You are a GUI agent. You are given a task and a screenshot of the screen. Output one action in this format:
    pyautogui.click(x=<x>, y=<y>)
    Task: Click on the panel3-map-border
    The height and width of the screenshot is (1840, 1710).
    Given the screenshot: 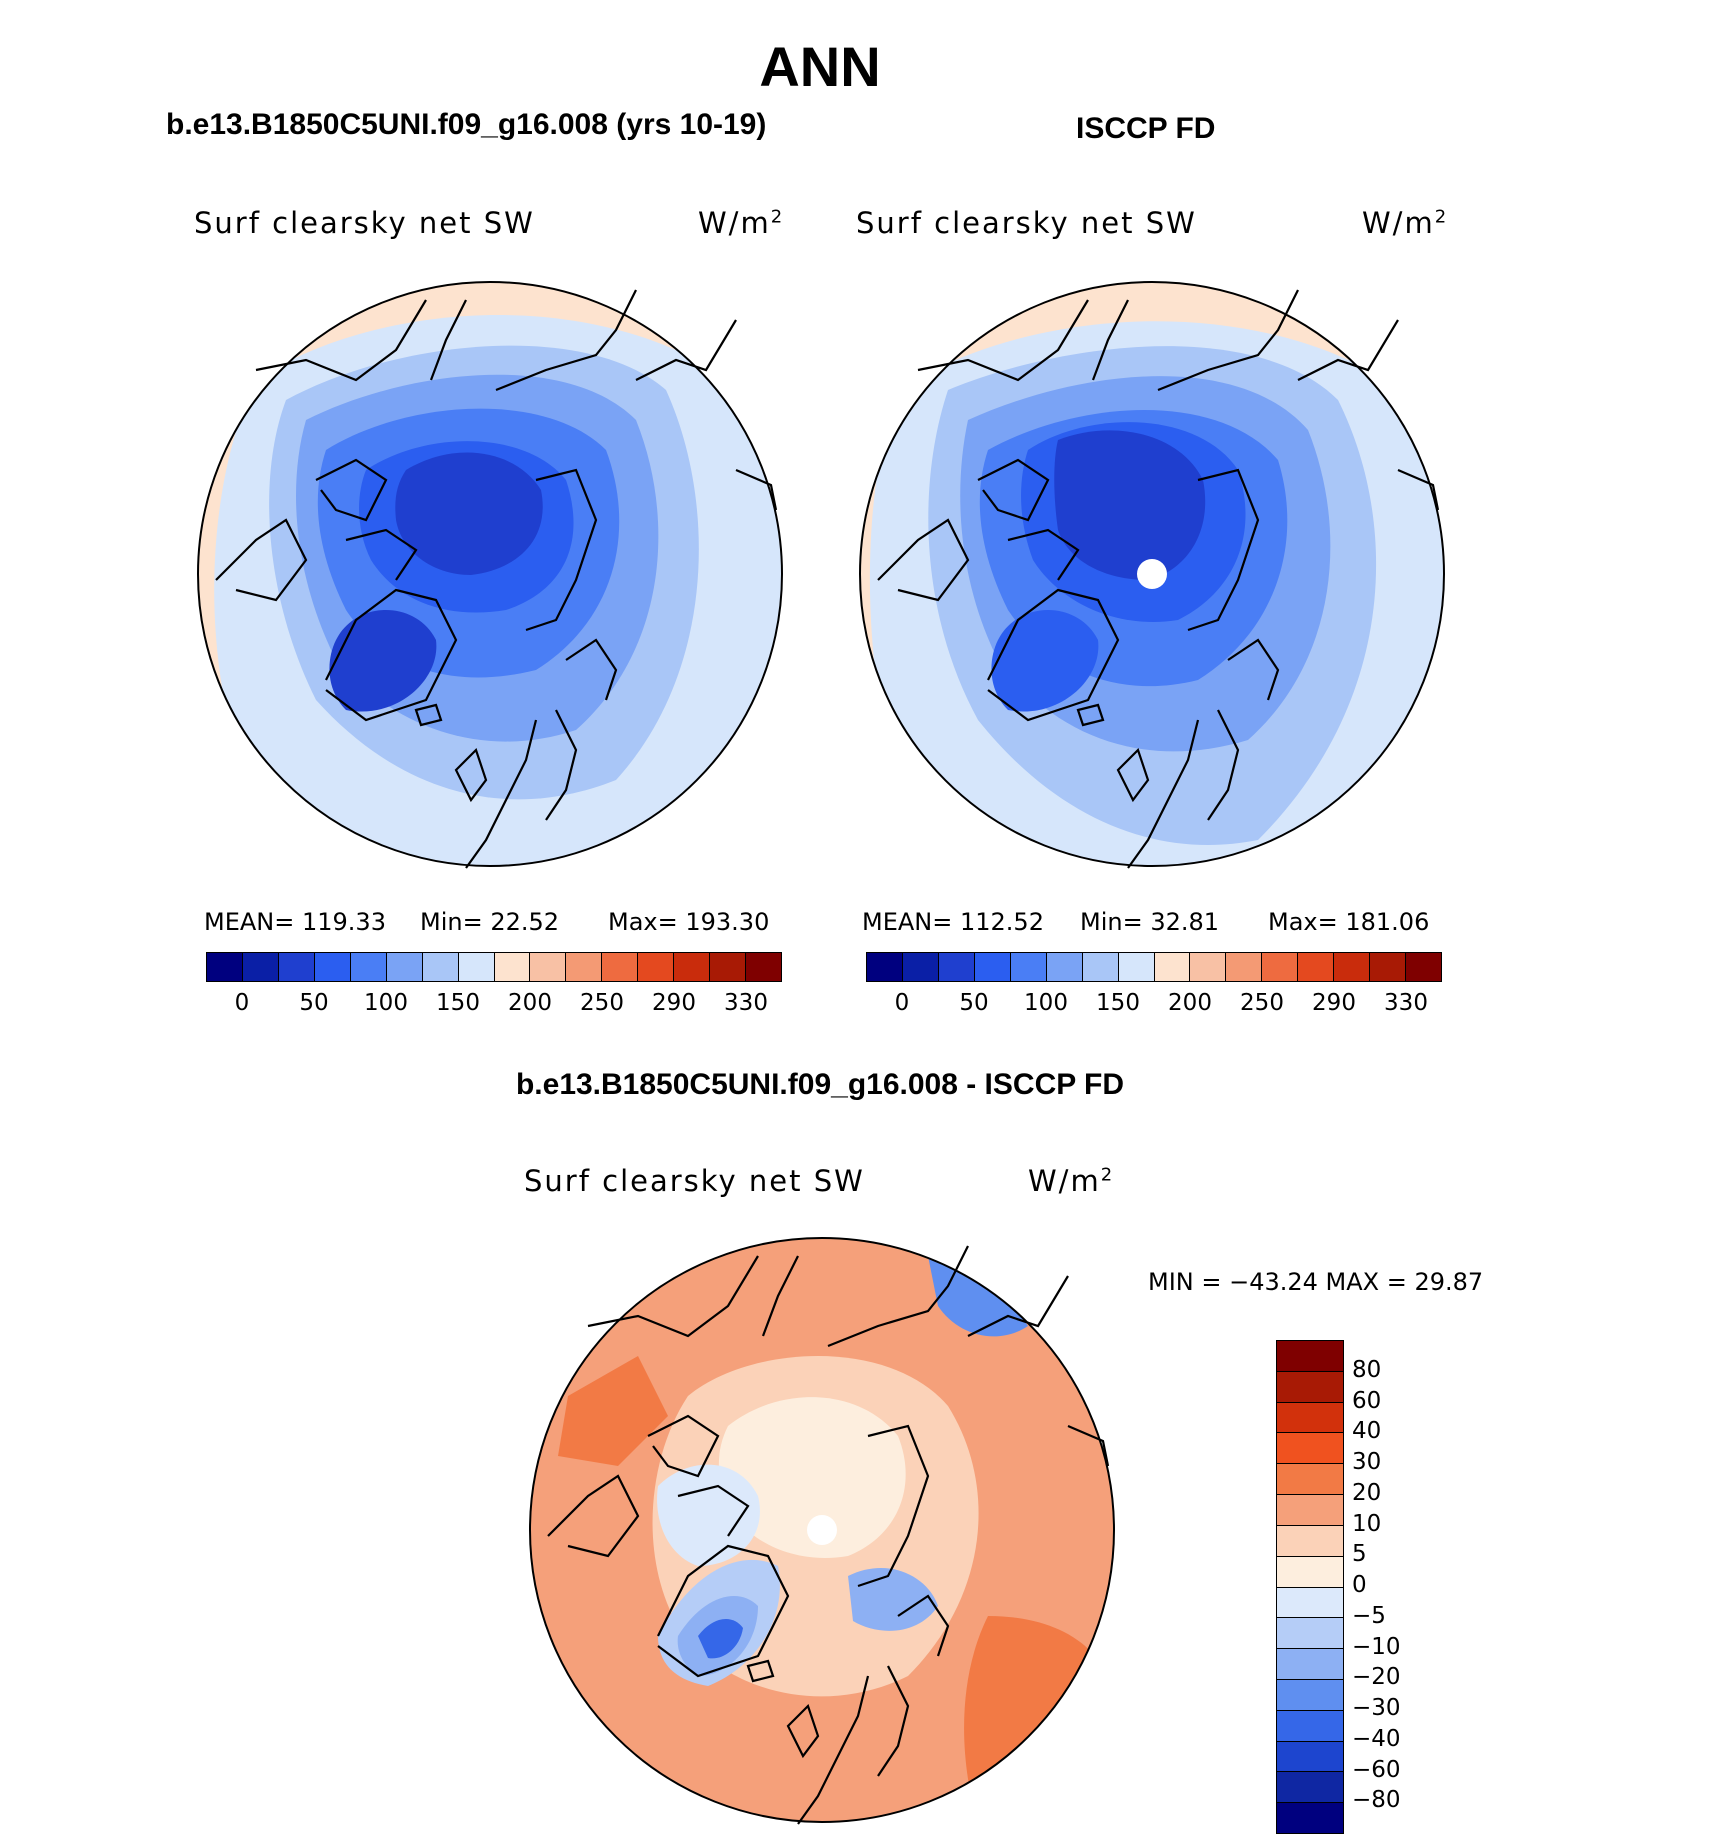 What is the action you would take?
    pyautogui.click(x=822, y=1530)
    